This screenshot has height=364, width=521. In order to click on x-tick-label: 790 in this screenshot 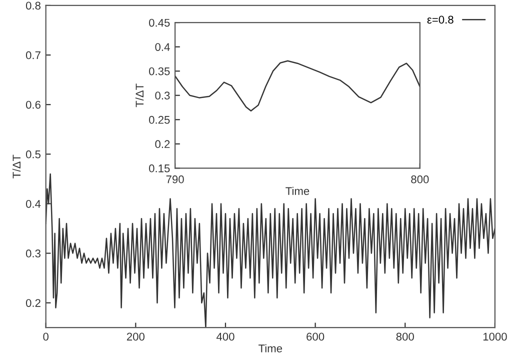, I will do `click(175, 179)`.